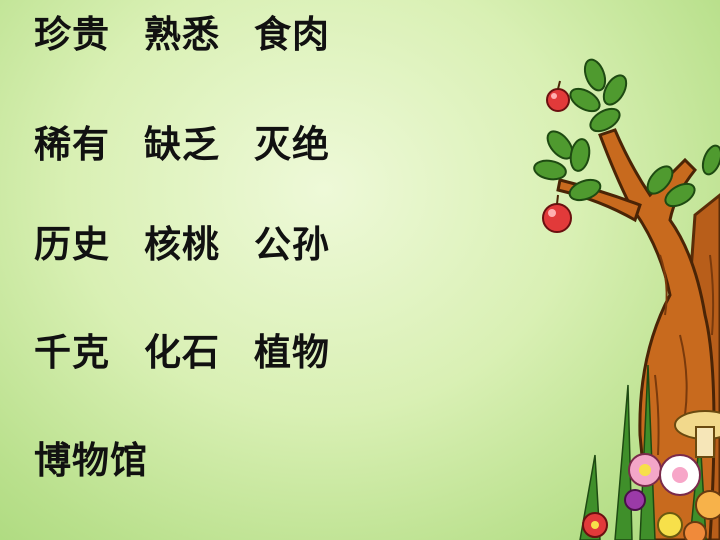 The image size is (720, 540). What do you see at coordinates (72, 352) in the screenshot?
I see `word: 千克` at bounding box center [72, 352].